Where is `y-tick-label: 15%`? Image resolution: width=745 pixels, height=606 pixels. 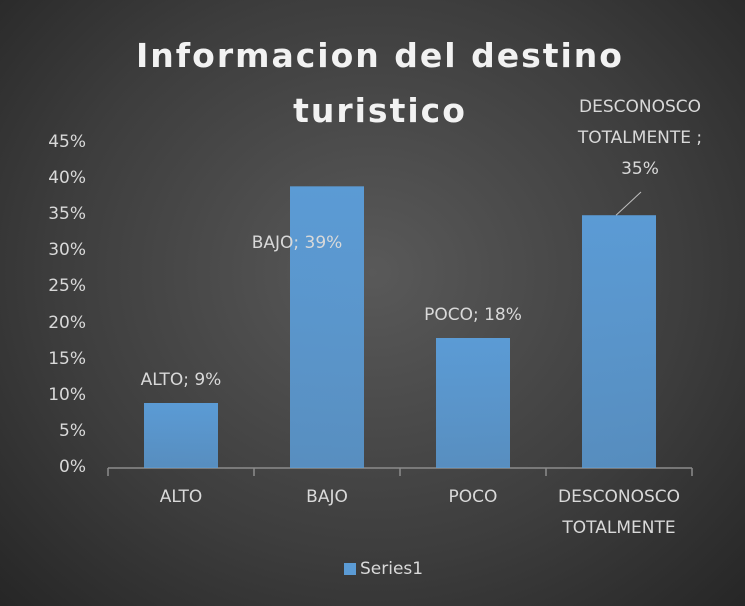 y-tick-label: 15% is located at coordinates (67, 358).